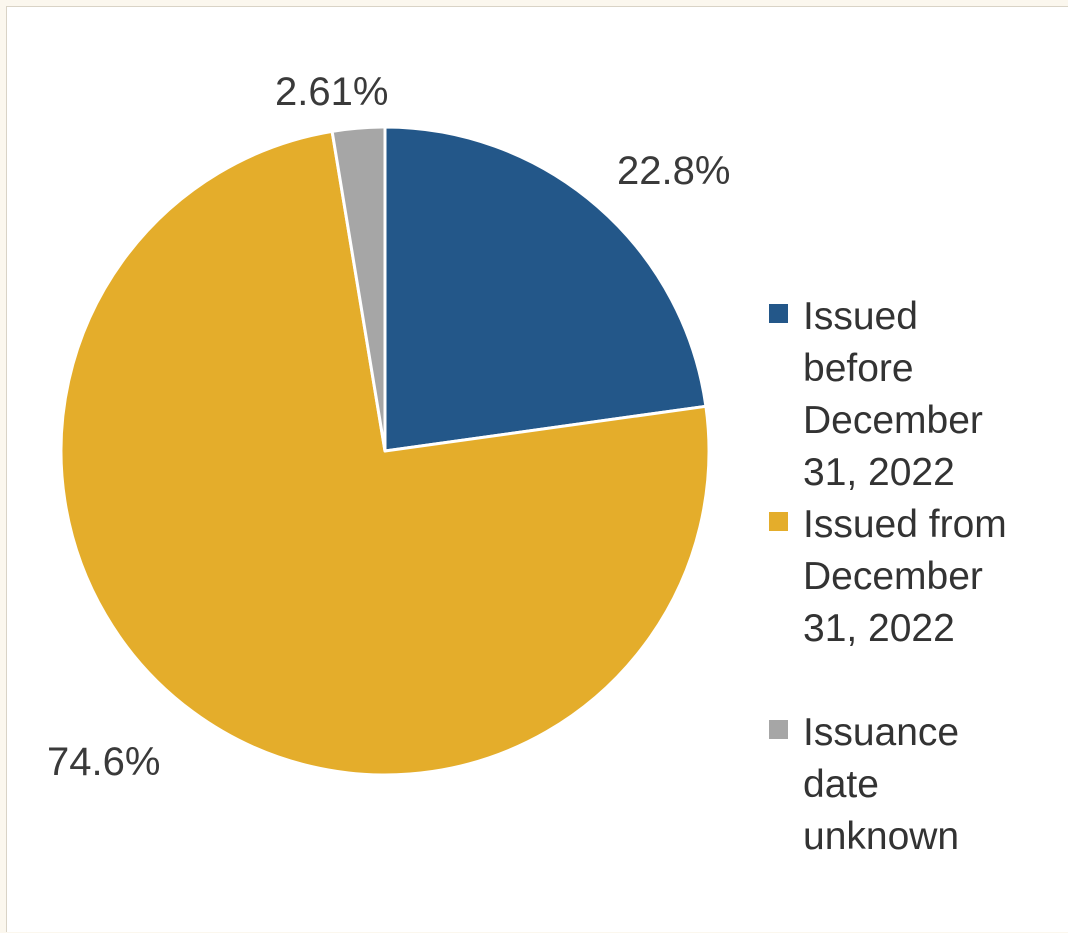 This screenshot has width=1068, height=933. I want to click on pie-slice-date-unknown, so click(358, 289).